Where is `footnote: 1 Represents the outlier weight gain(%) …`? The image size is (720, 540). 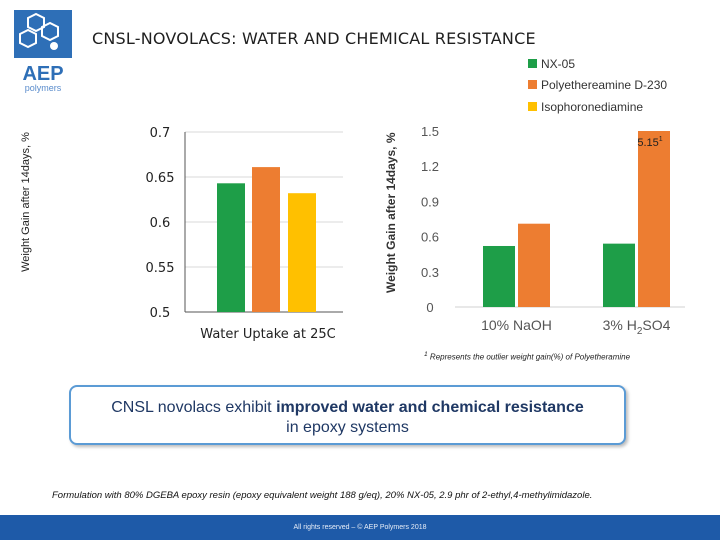
footnote: 1 Represents the outlier weight gain(%) … is located at coordinates (527, 356).